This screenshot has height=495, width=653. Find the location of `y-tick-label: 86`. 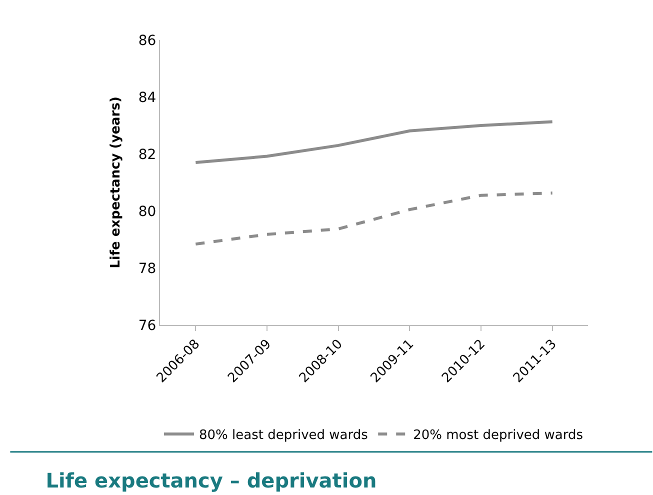

y-tick-label: 86 is located at coordinates (147, 40).